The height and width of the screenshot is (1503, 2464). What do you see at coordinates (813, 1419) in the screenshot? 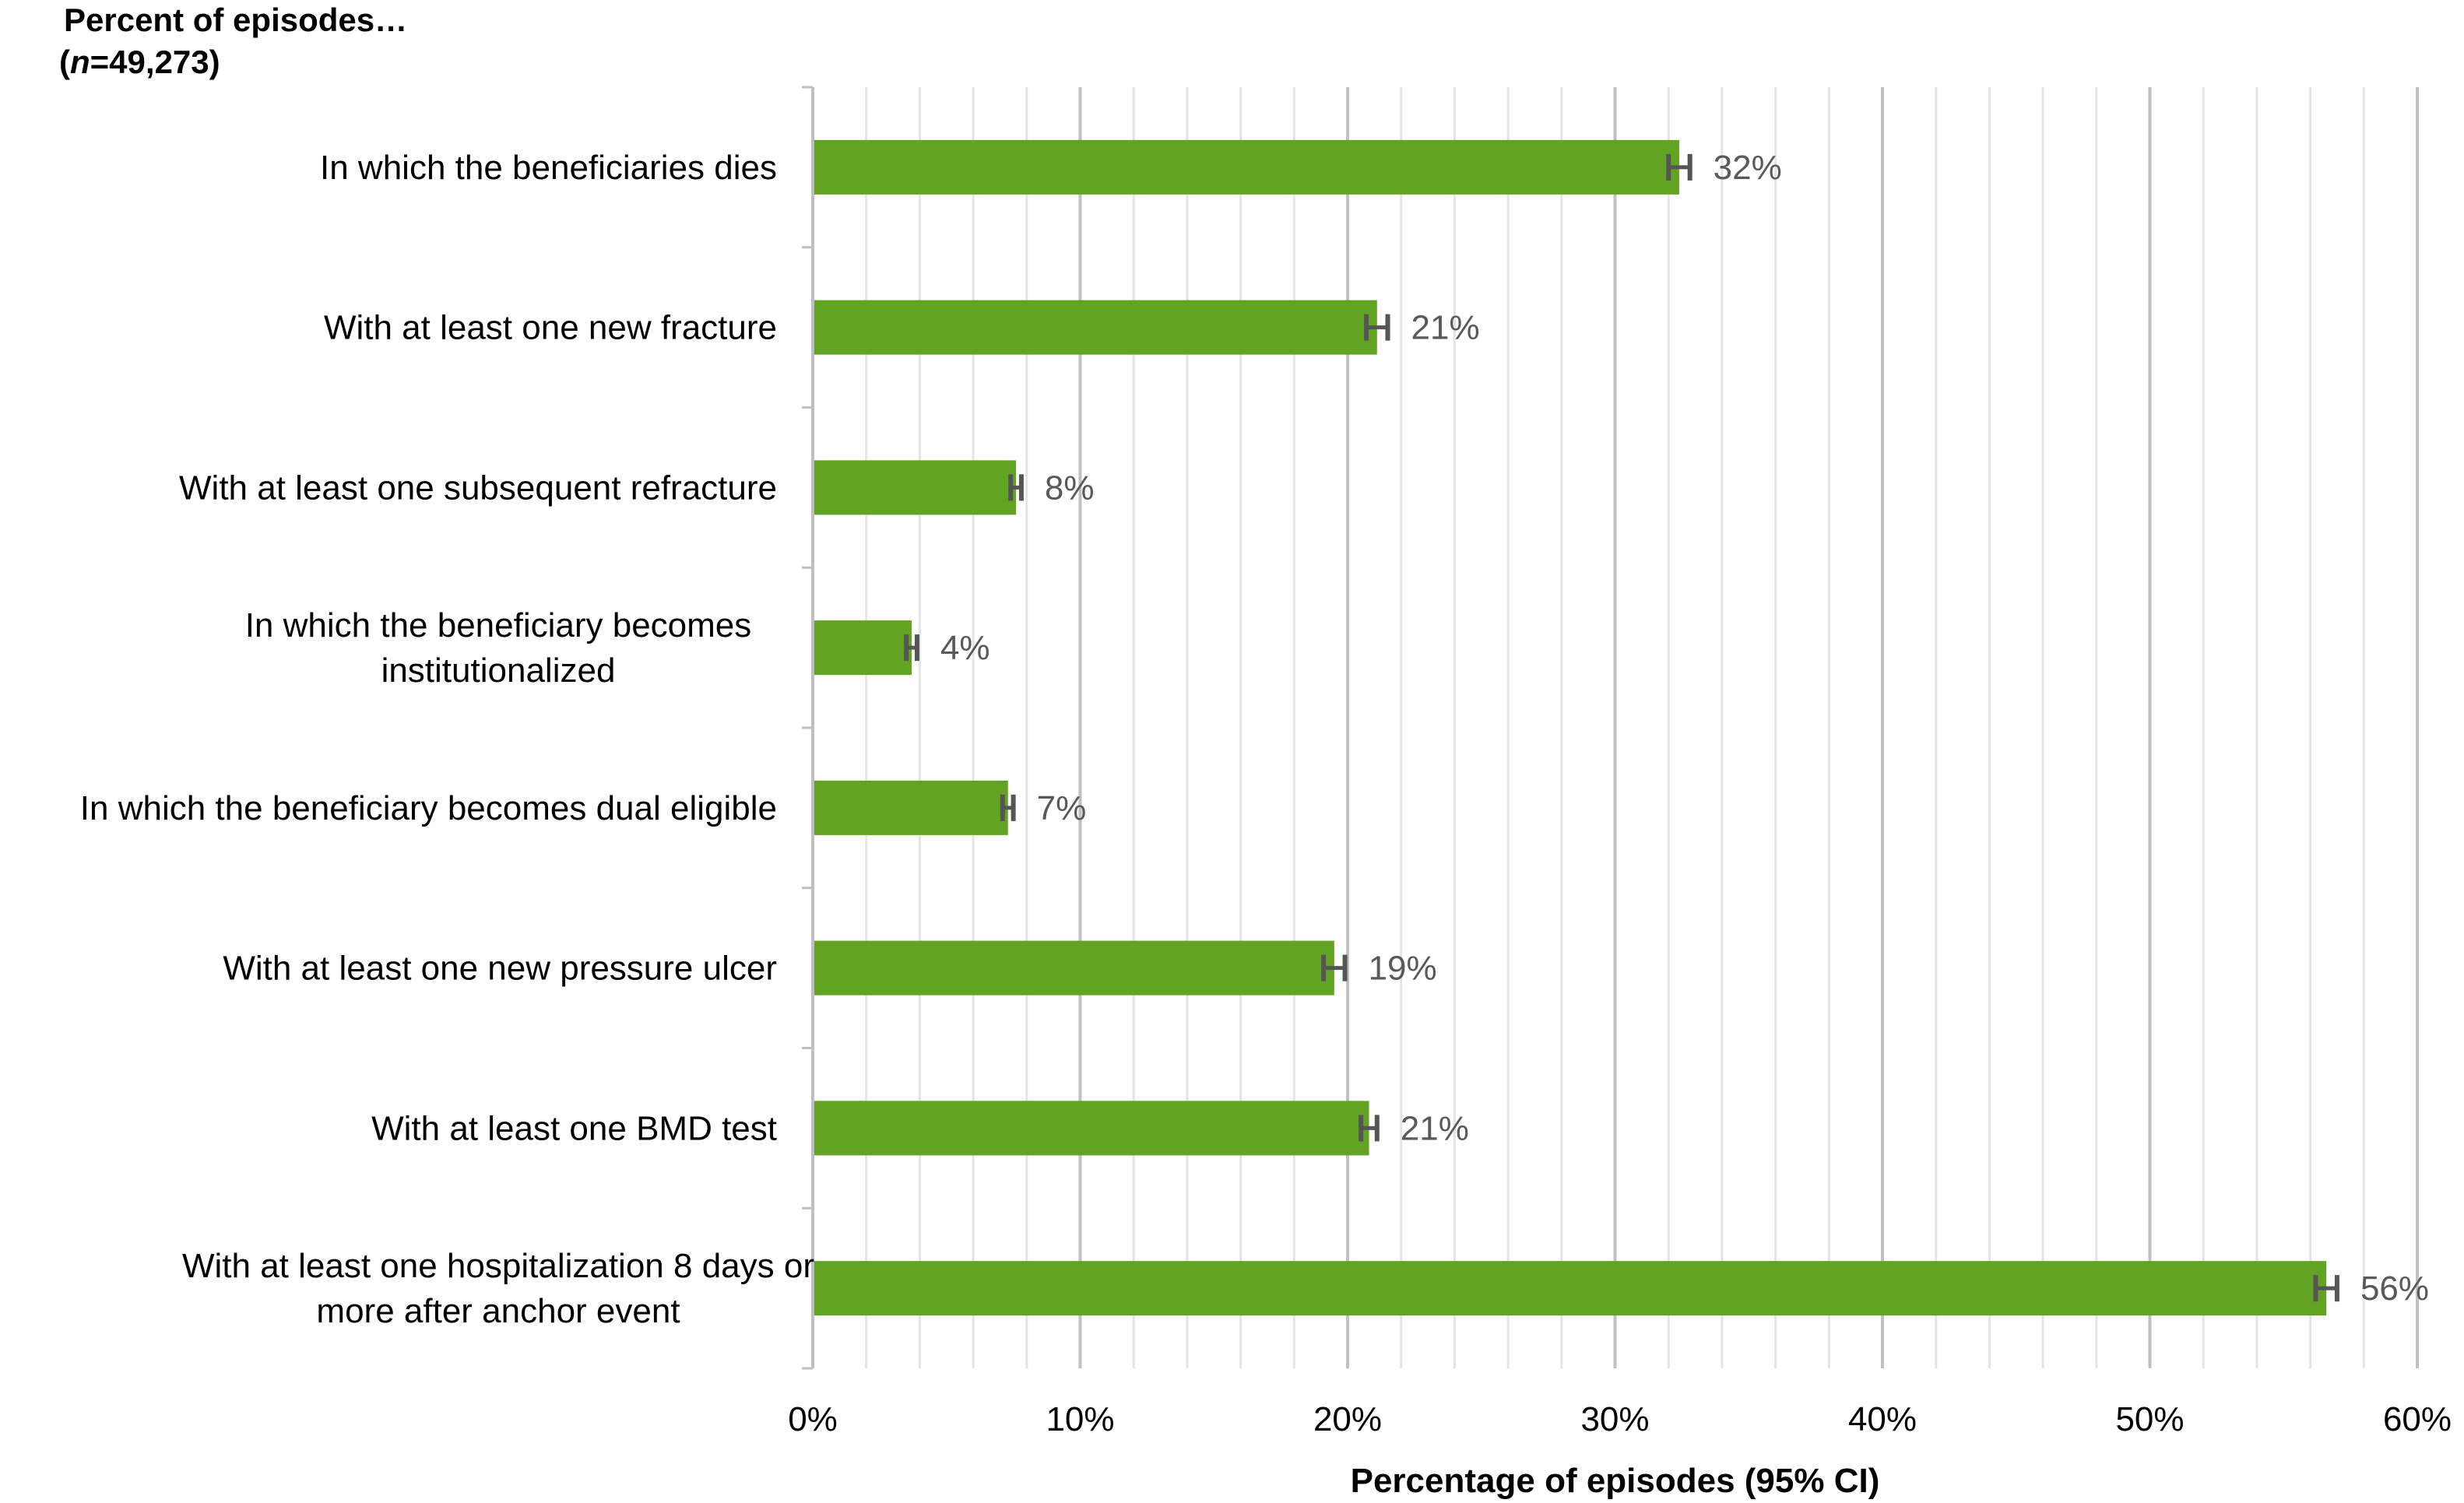
I see `x-tick-label: 0%` at bounding box center [813, 1419].